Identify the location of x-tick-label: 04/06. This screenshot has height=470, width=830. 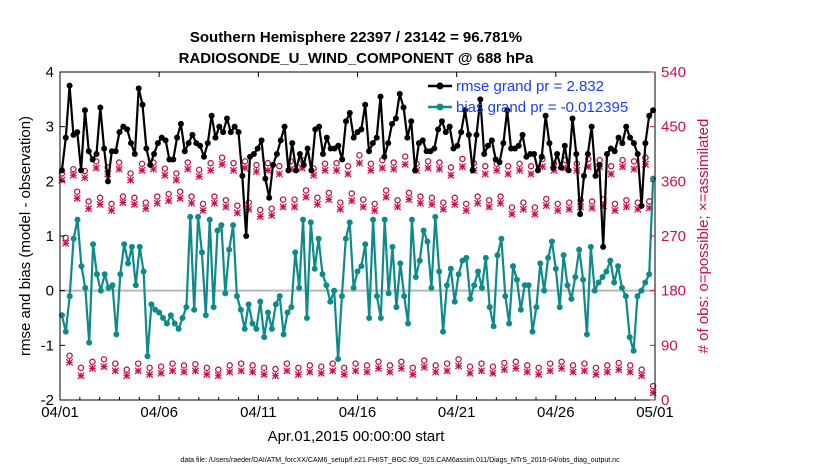
(159, 412).